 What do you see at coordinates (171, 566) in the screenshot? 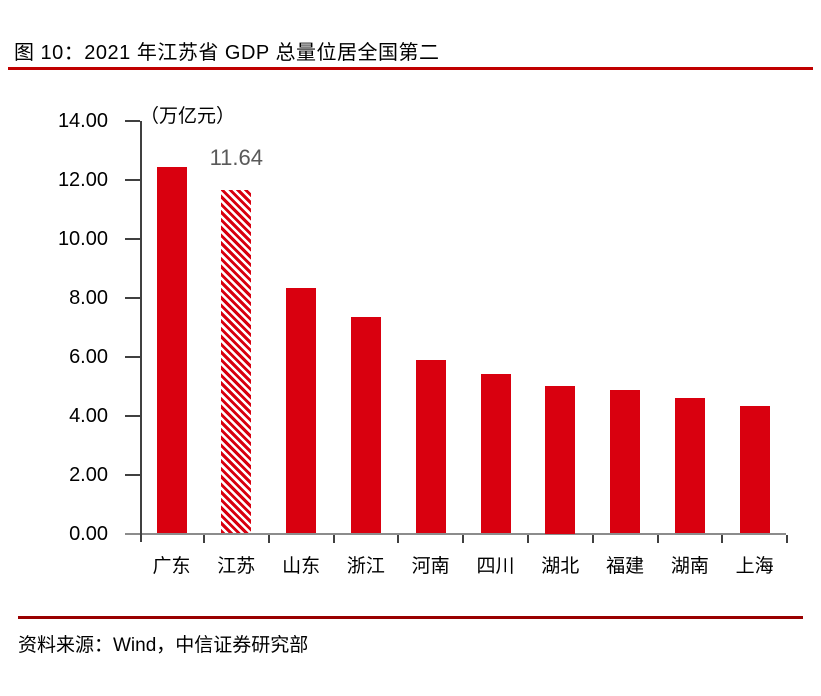
I see `x-category-label: 广东` at bounding box center [171, 566].